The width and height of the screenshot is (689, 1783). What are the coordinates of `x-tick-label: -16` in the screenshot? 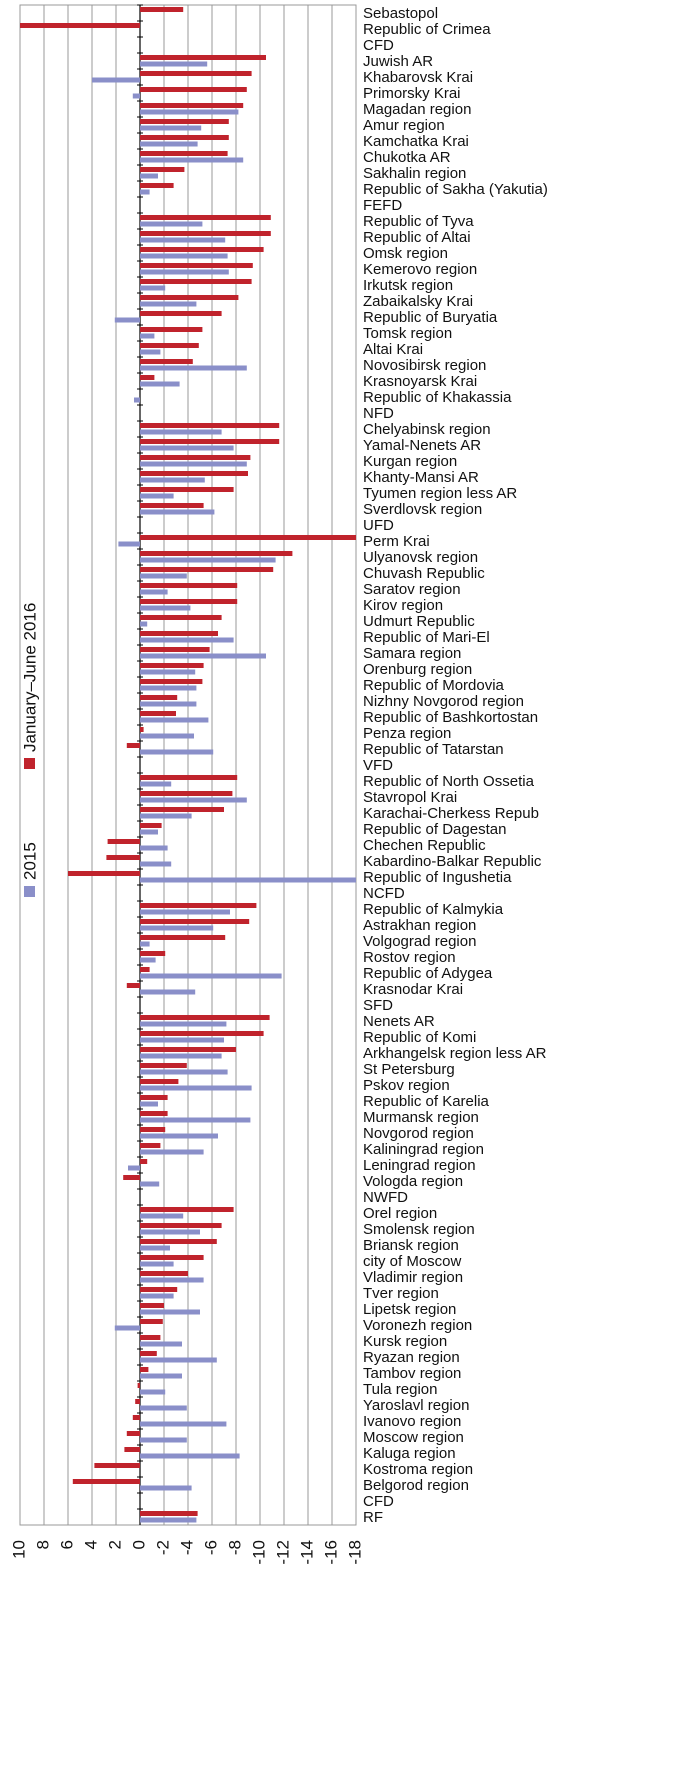 It's located at (330, 1552).